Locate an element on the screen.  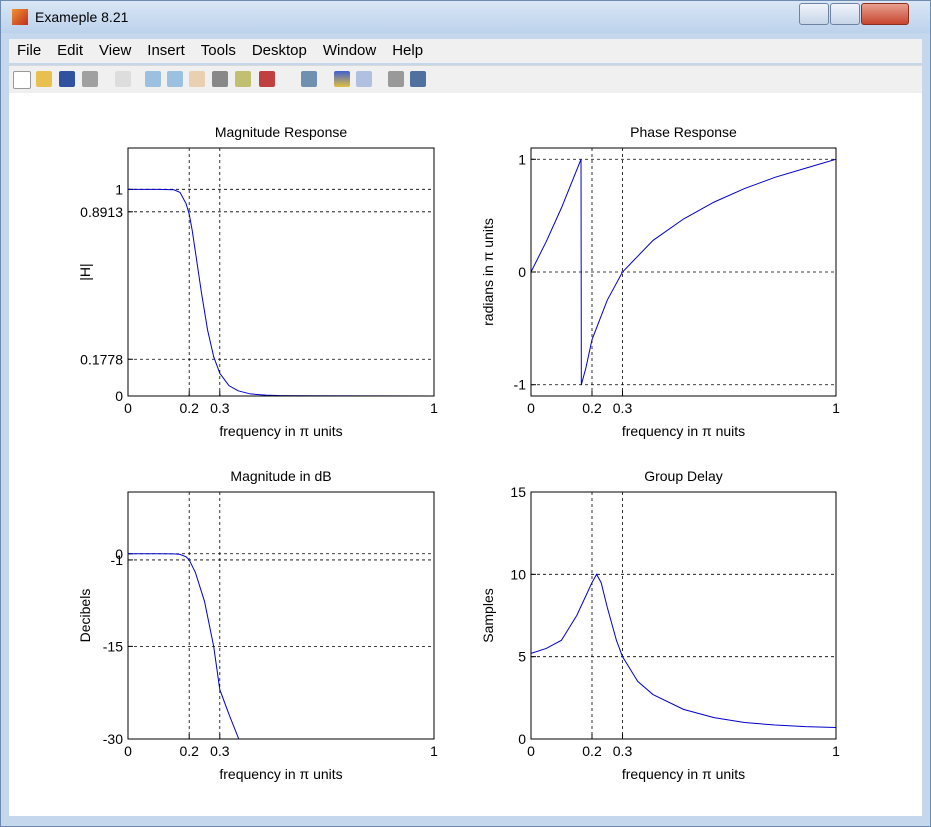
chart-title: Magnitude Response is located at coordinates (281, 132).